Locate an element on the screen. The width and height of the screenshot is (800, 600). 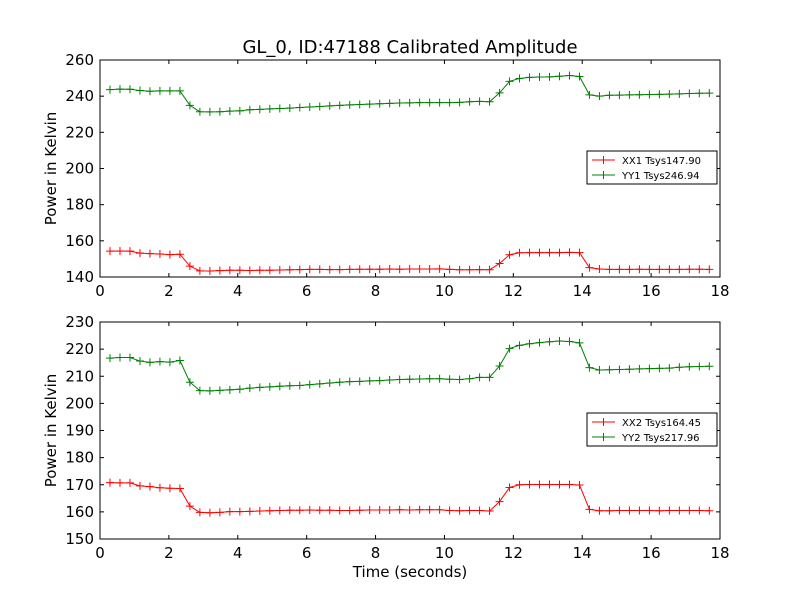
y-tick-label: 200 is located at coordinates (79, 403).